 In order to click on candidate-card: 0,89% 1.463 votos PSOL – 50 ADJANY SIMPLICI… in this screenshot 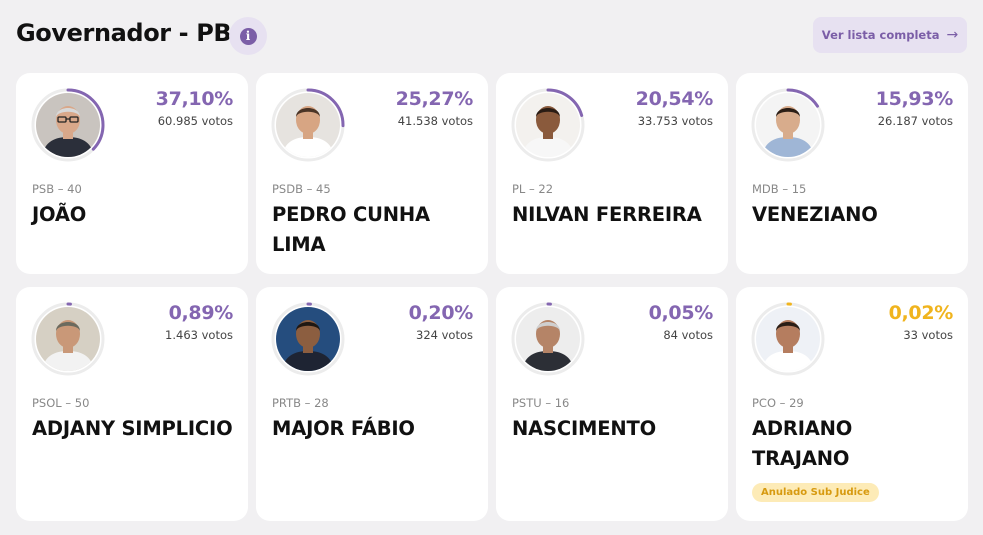, I will do `click(132, 404)`.